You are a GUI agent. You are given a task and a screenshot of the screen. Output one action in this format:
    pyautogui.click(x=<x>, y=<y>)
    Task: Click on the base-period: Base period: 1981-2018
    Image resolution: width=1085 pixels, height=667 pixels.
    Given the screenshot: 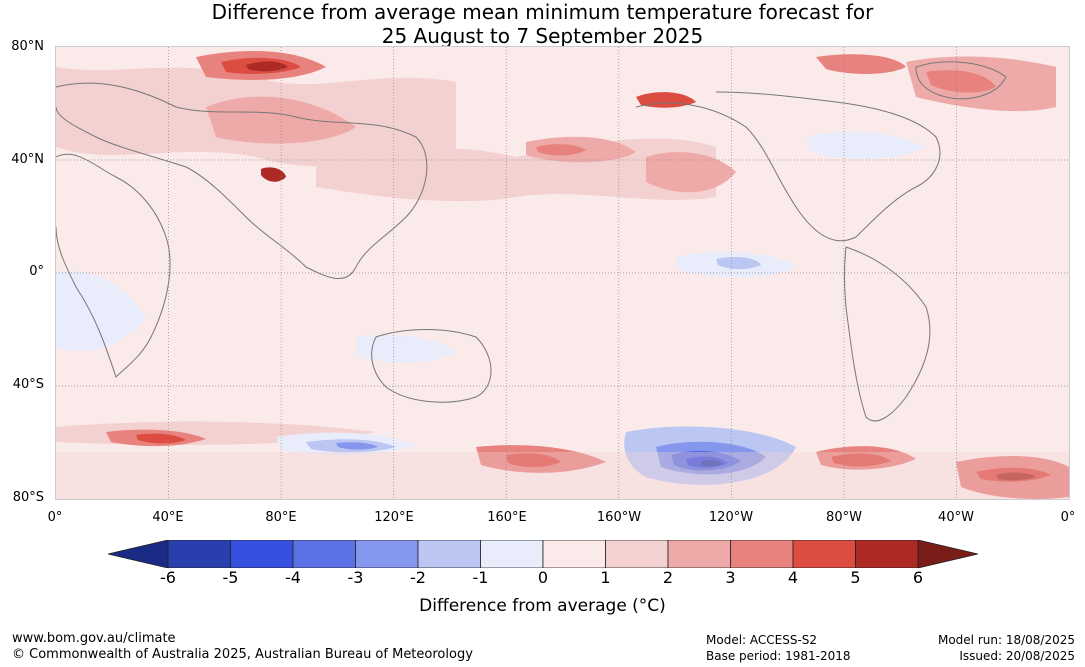 What is the action you would take?
    pyautogui.click(x=778, y=656)
    